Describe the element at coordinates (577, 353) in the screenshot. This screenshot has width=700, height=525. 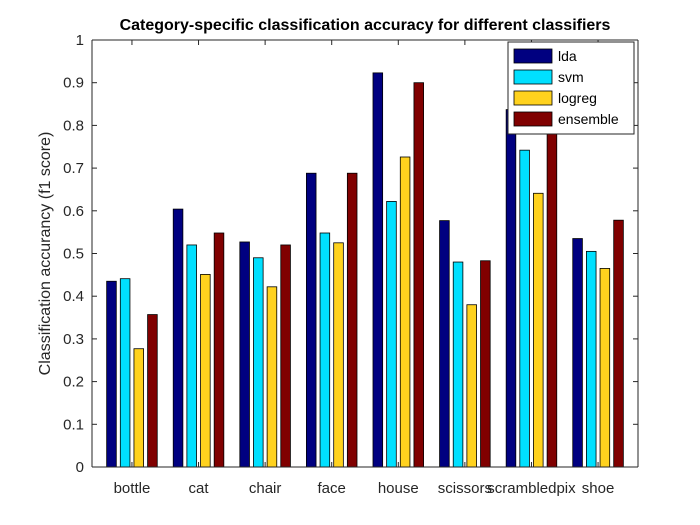
I see `bar-lda-shoe` at that location.